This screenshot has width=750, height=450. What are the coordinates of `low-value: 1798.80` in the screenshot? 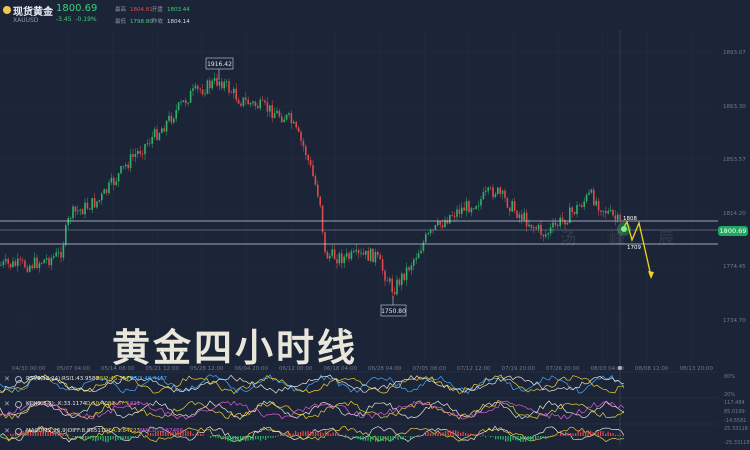 It's located at (141, 22).